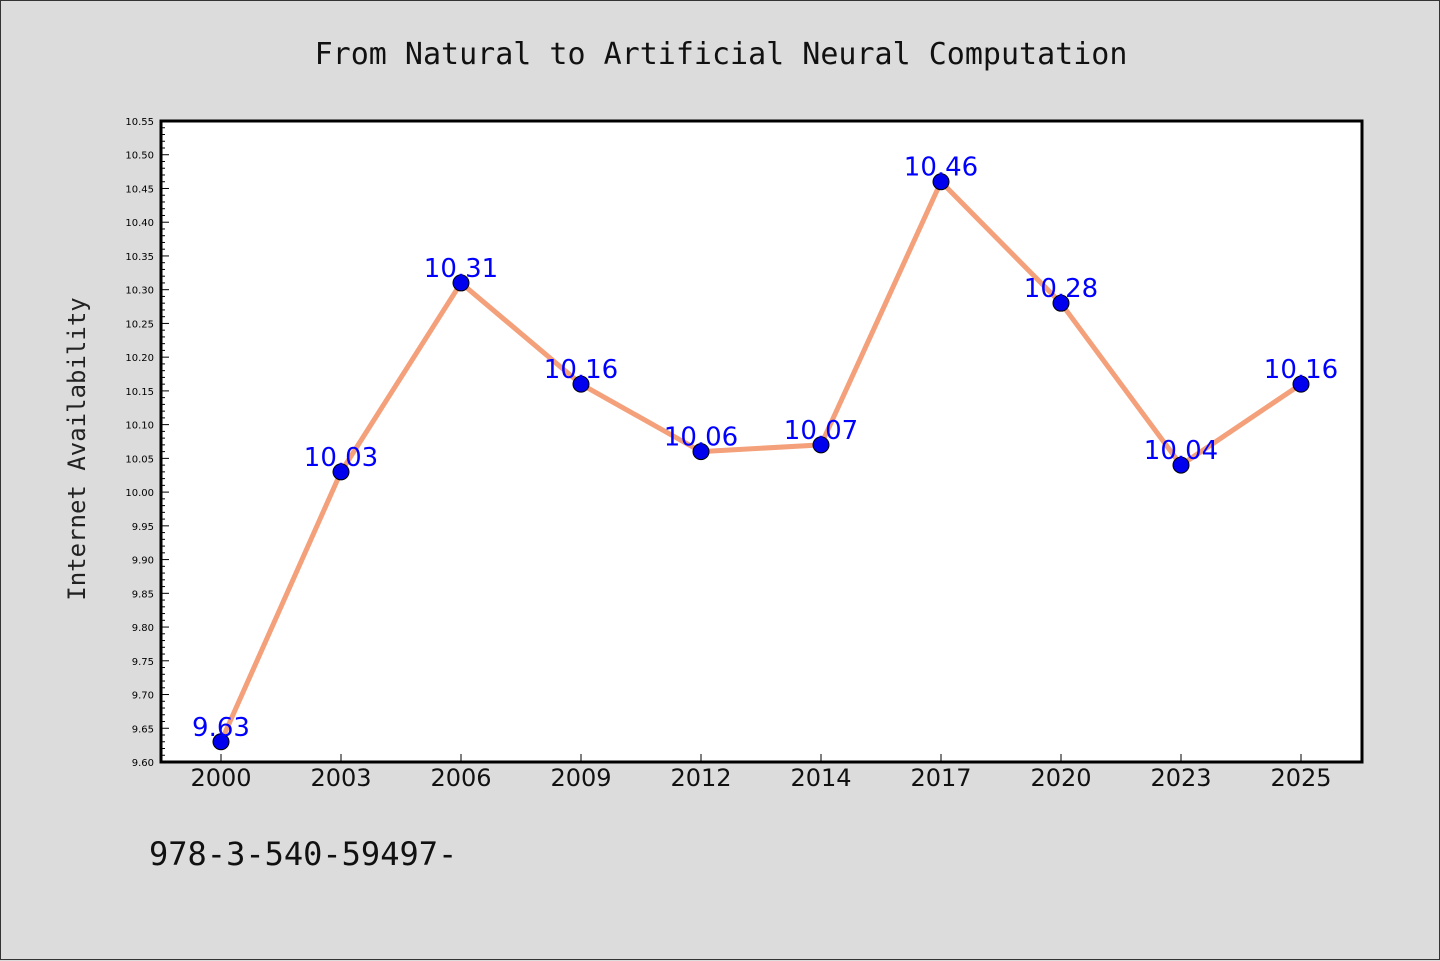 The image size is (1440, 961). I want to click on y-tick-label: 10.45, so click(139, 189).